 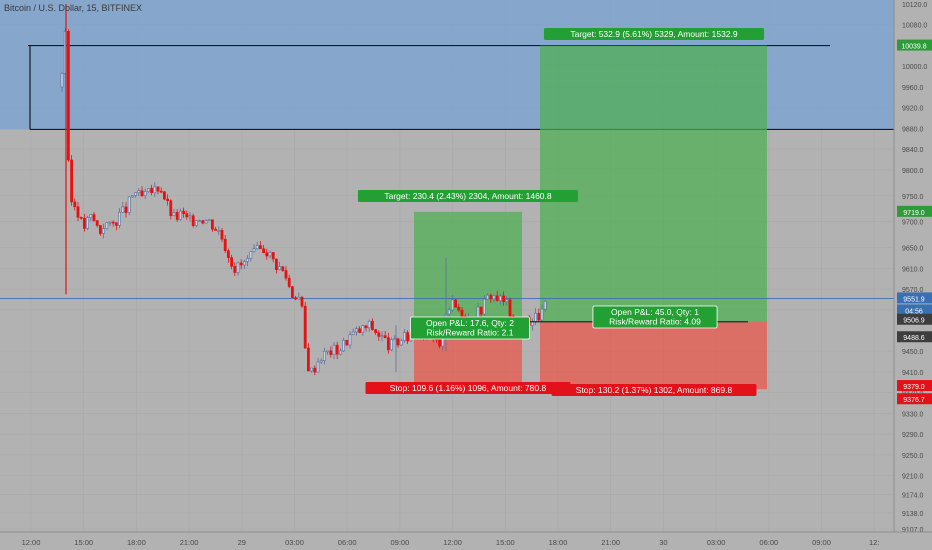 I want to click on y-tick-label: 9450.0, so click(x=913, y=352).